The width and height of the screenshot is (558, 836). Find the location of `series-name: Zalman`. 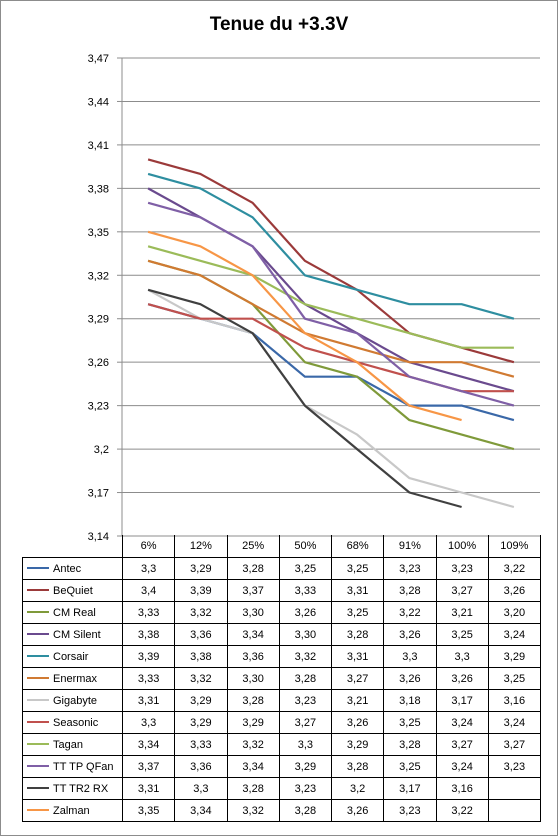

series-name: Zalman is located at coordinates (71, 810).